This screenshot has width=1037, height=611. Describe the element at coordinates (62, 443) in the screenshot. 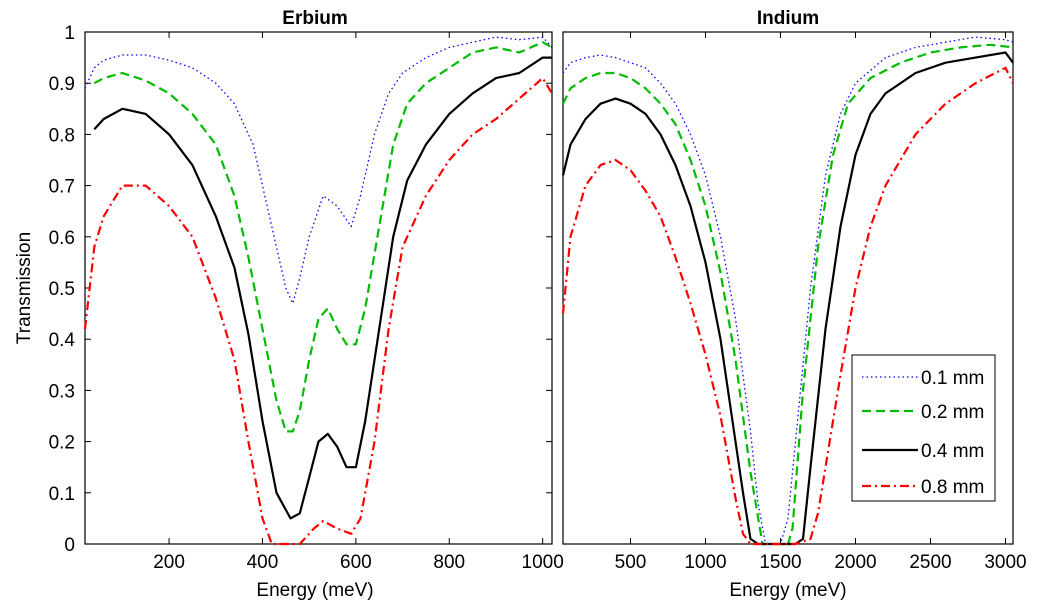

I see `y-tick-label: 0.2` at that location.